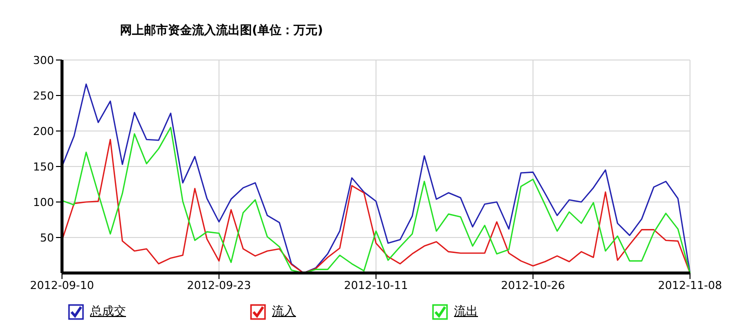  I want to click on legend-label: 总成交, so click(108, 311).